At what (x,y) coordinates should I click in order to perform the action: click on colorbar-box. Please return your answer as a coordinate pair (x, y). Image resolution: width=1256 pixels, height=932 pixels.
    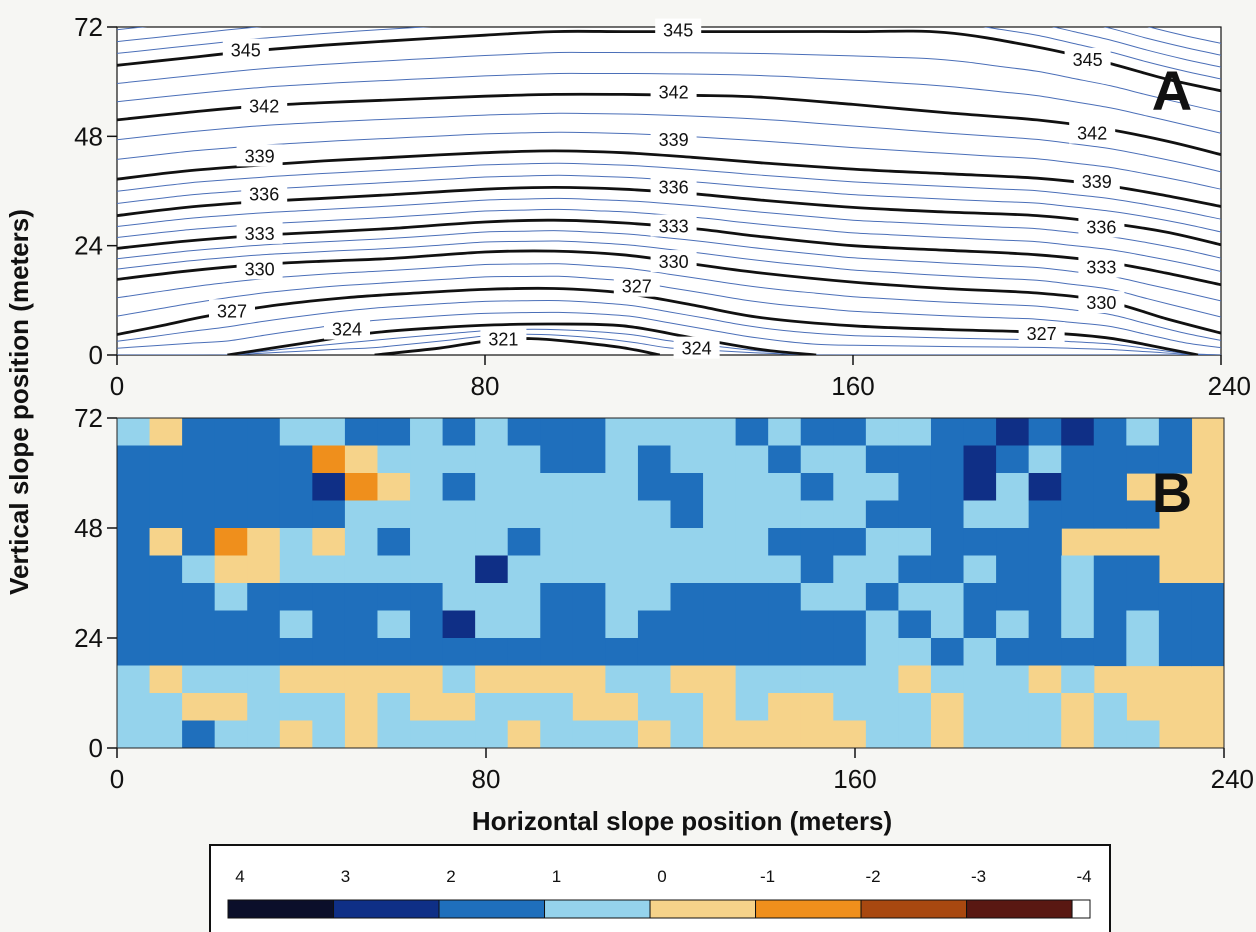
    Looking at the image, I should click on (660, 888).